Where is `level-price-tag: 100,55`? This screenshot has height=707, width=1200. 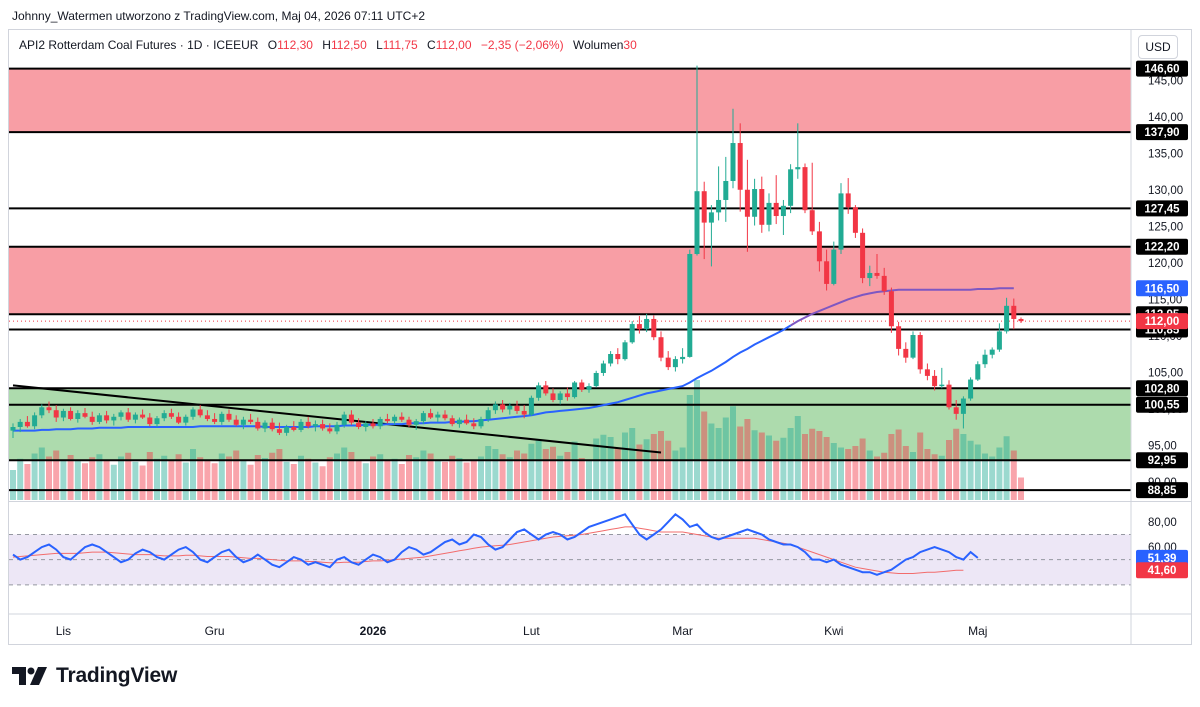 level-price-tag: 100,55 is located at coordinates (1162, 404).